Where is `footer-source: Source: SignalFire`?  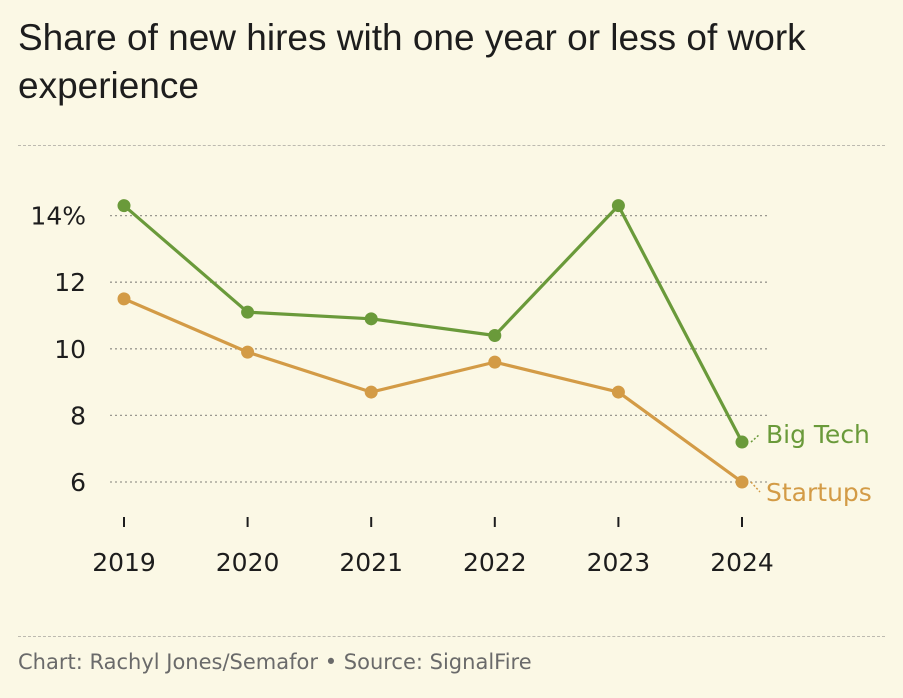
footer-source: Source: SignalFire is located at coordinates (437, 662).